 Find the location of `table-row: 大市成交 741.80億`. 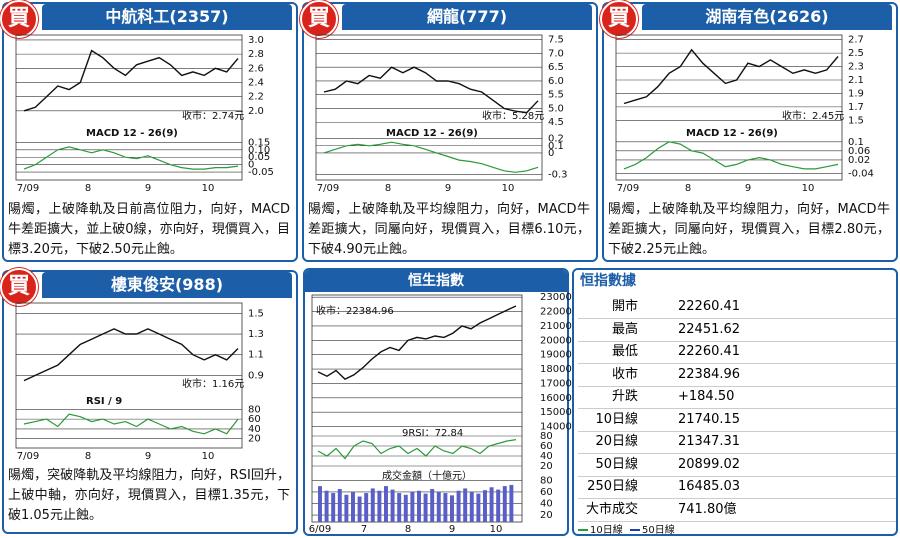

table-row: 大市成交 741.80億 is located at coordinates (737, 510).